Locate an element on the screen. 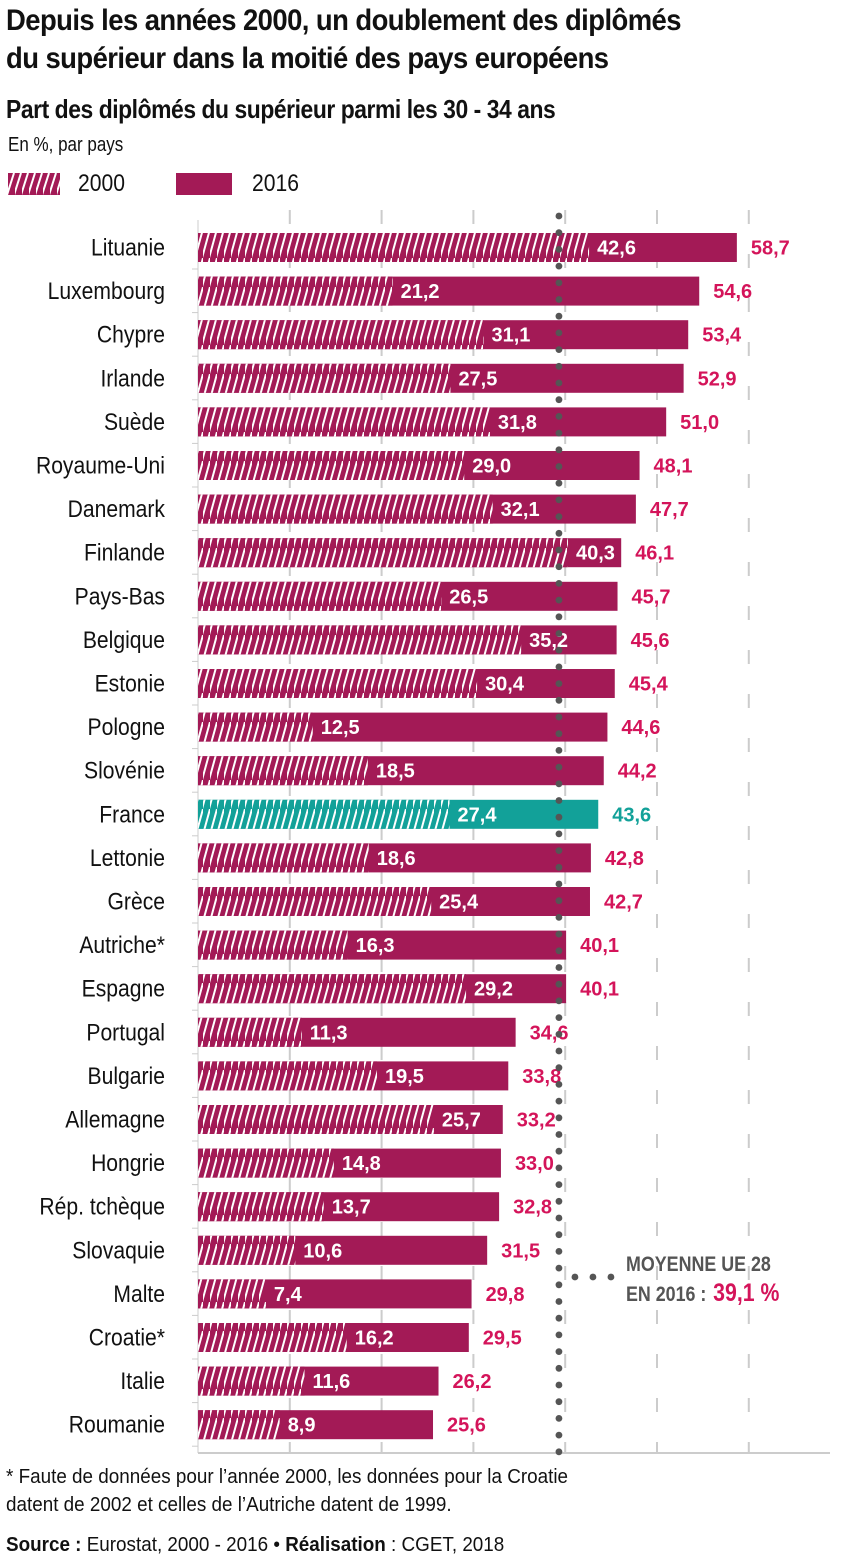  category-label: Finlande is located at coordinates (124, 552).